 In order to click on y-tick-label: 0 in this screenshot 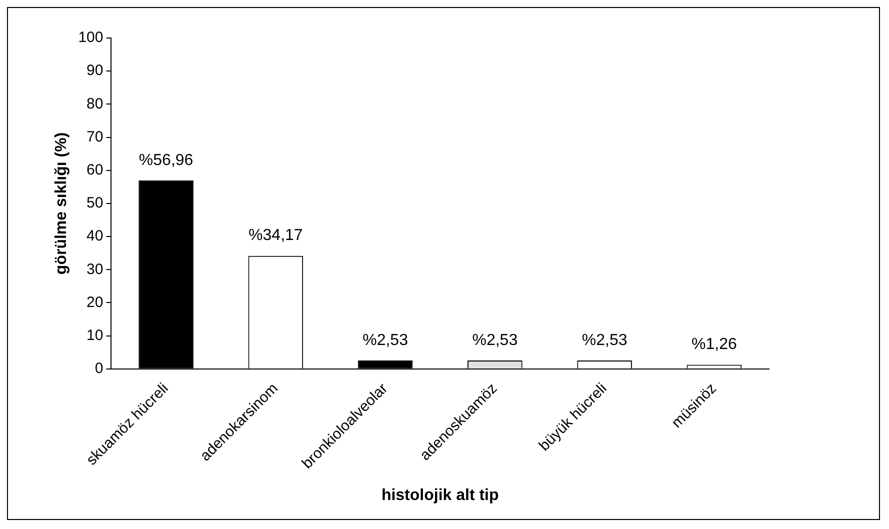, I will do `click(99, 369)`.